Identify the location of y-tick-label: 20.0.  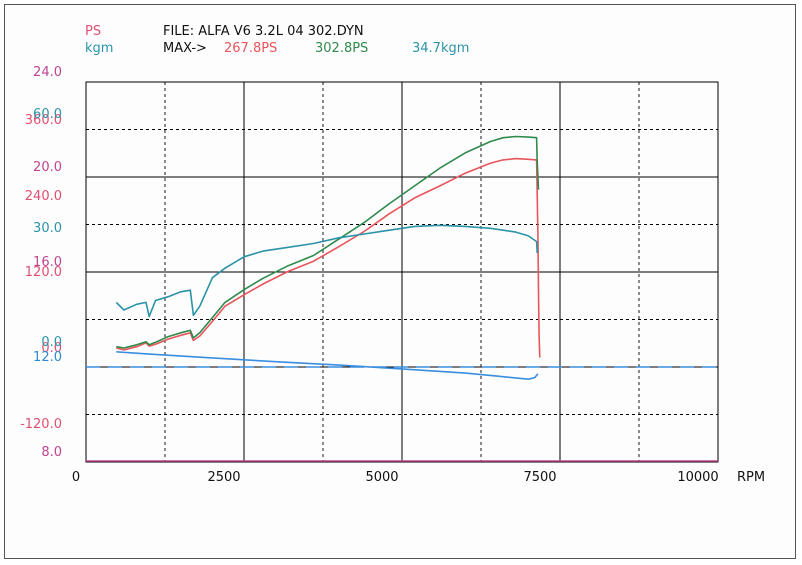
(47, 167).